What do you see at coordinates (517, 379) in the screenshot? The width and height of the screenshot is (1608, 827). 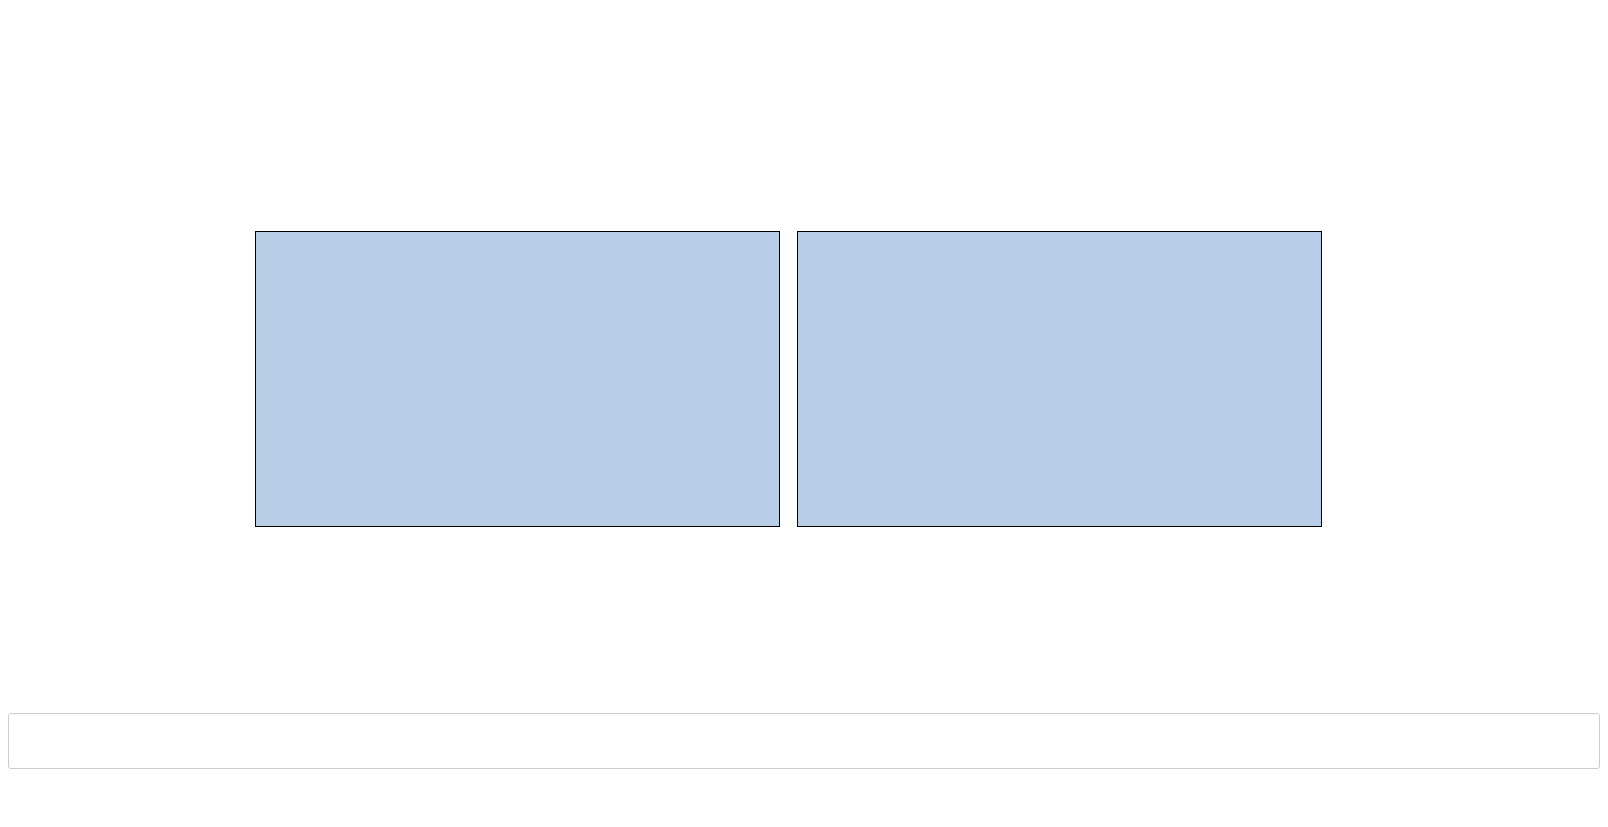 I see `rtofs-salinity-map` at bounding box center [517, 379].